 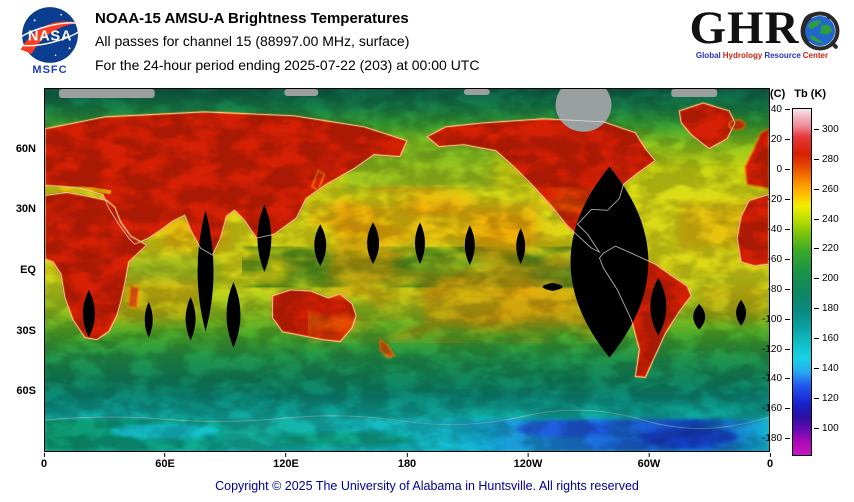 What do you see at coordinates (767, 230) in the screenshot?
I see `colorbar-celsius-tick: -40` at bounding box center [767, 230].